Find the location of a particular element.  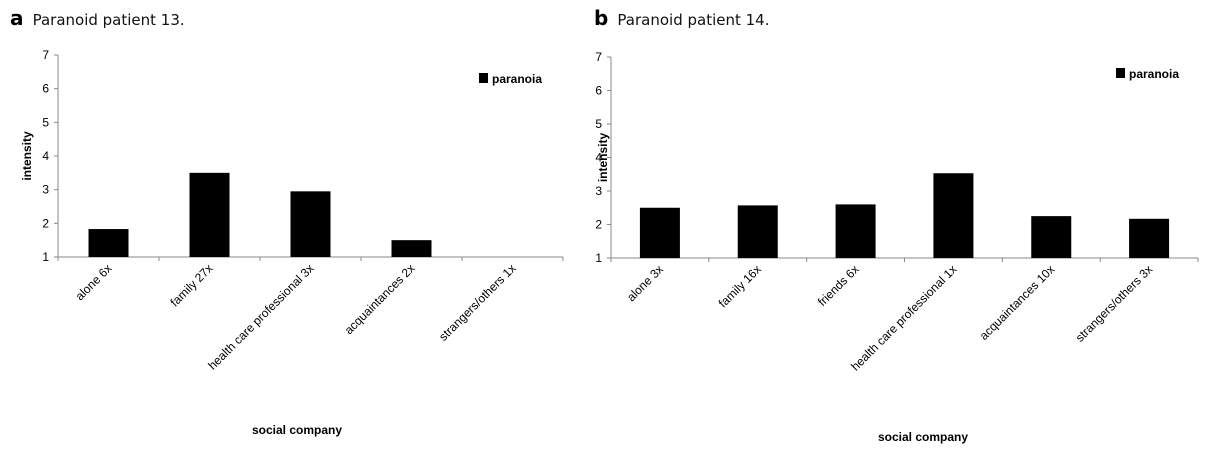

panel-heading: b Paranoid patient 14. is located at coordinates (682, 18).